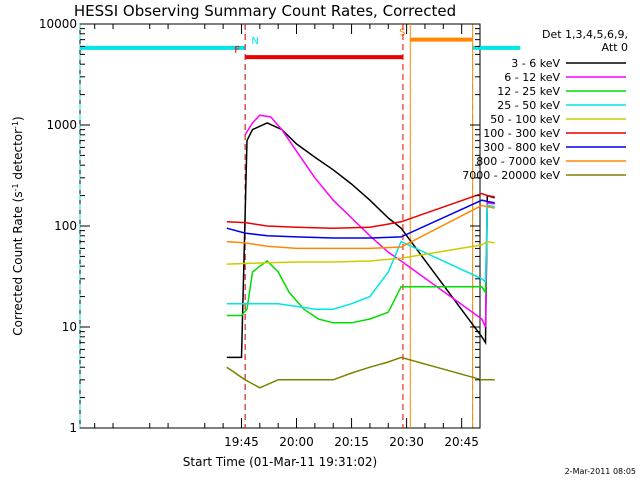  Describe the element at coordinates (18, 118) in the screenshot. I see `y-axis-label-end: )` at that location.